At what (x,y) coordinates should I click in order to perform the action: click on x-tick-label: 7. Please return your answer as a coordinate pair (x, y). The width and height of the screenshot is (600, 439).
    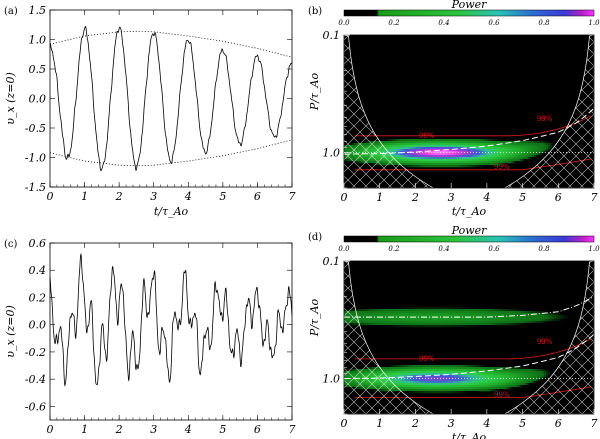
    Looking at the image, I should click on (292, 196).